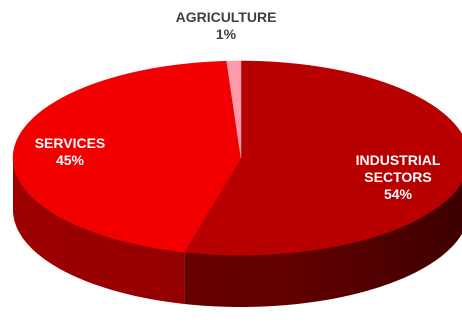 The height and width of the screenshot is (326, 462). Describe the element at coordinates (70, 143) in the screenshot. I see `slice-name-label: SERVICES` at that location.